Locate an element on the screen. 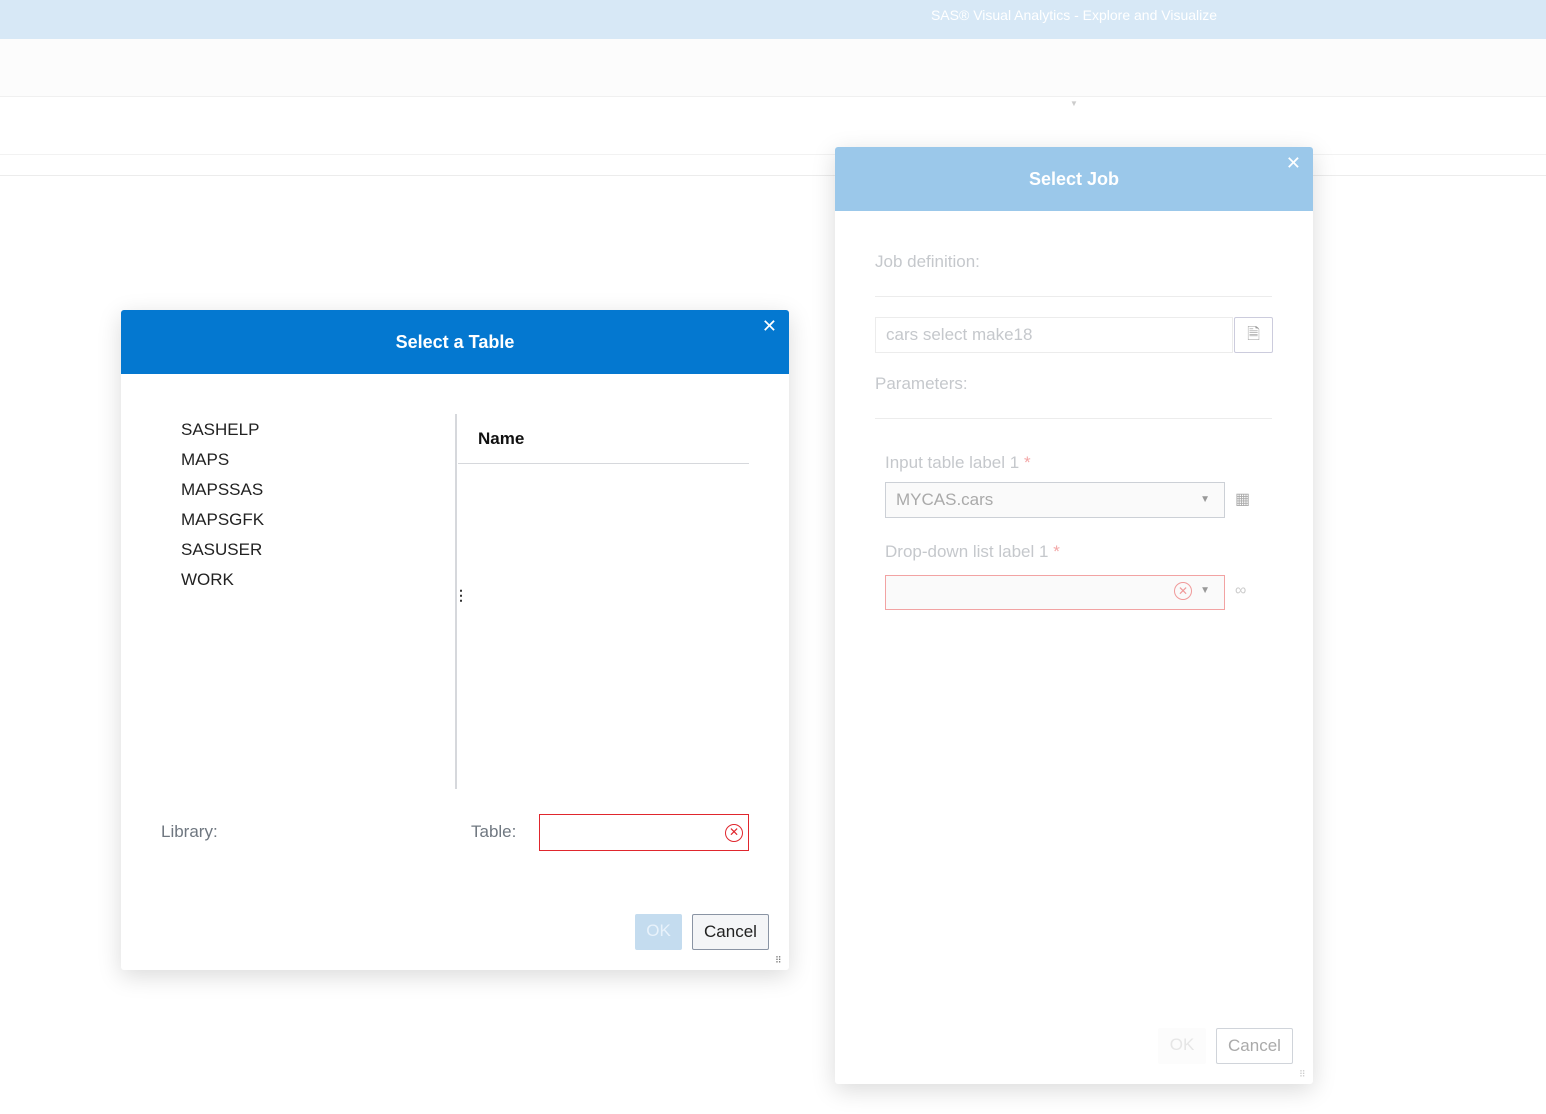  splitter-handle-icon: ⋮ is located at coordinates (461, 595).